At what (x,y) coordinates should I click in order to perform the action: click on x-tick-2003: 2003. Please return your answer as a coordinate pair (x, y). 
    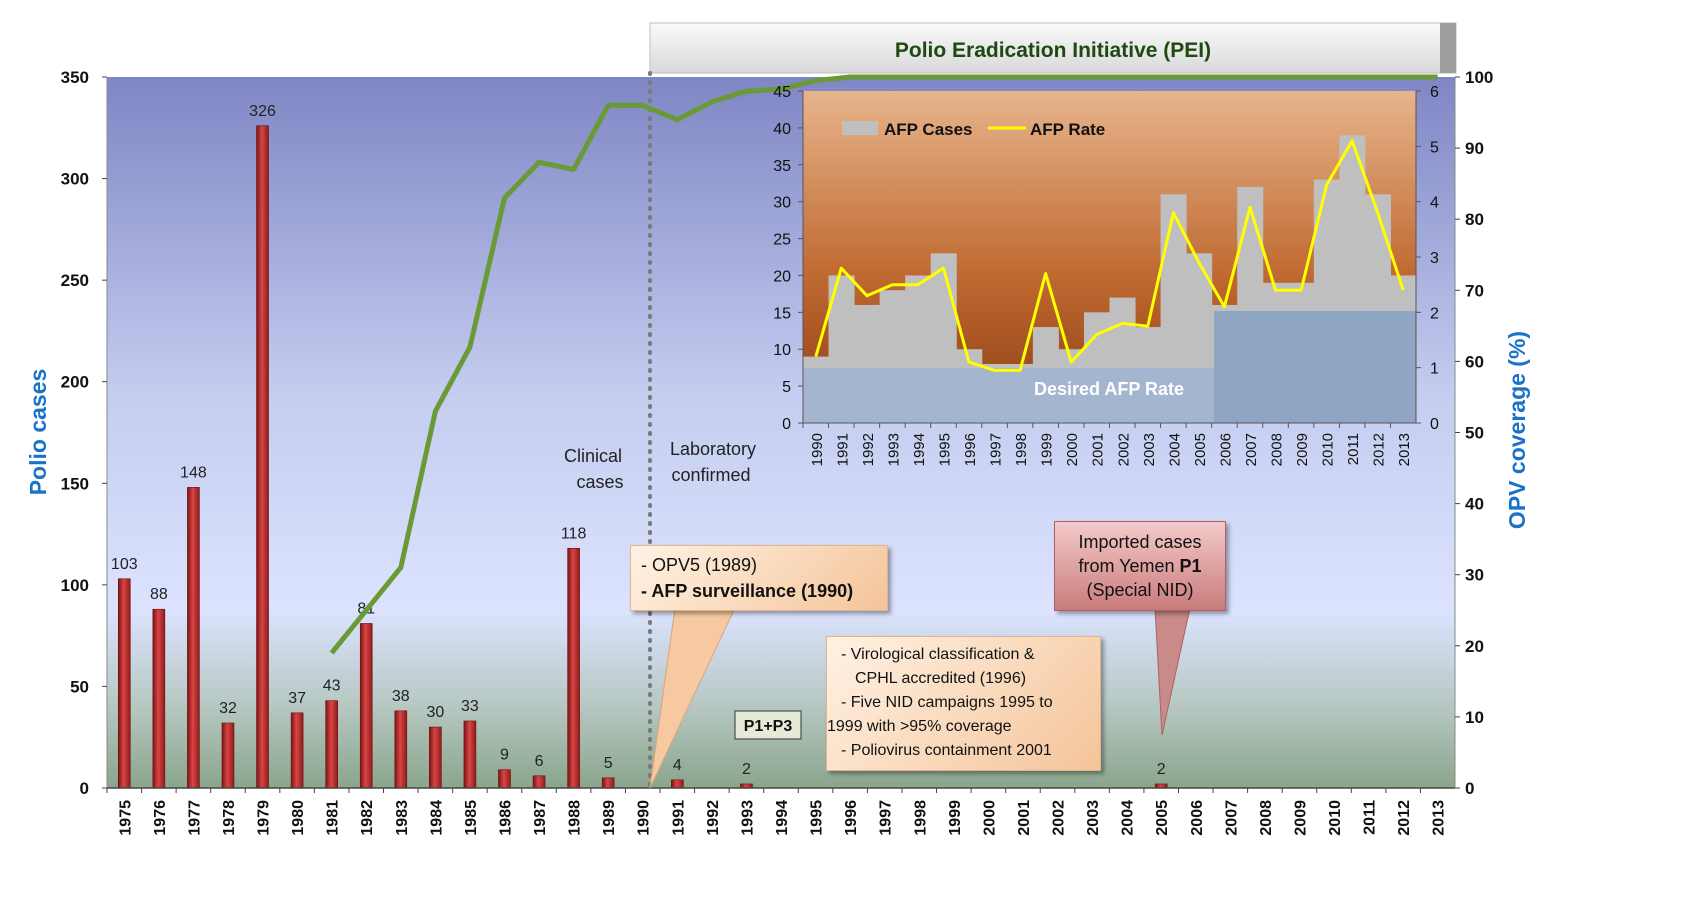
    Looking at the image, I should click on (1093, 818).